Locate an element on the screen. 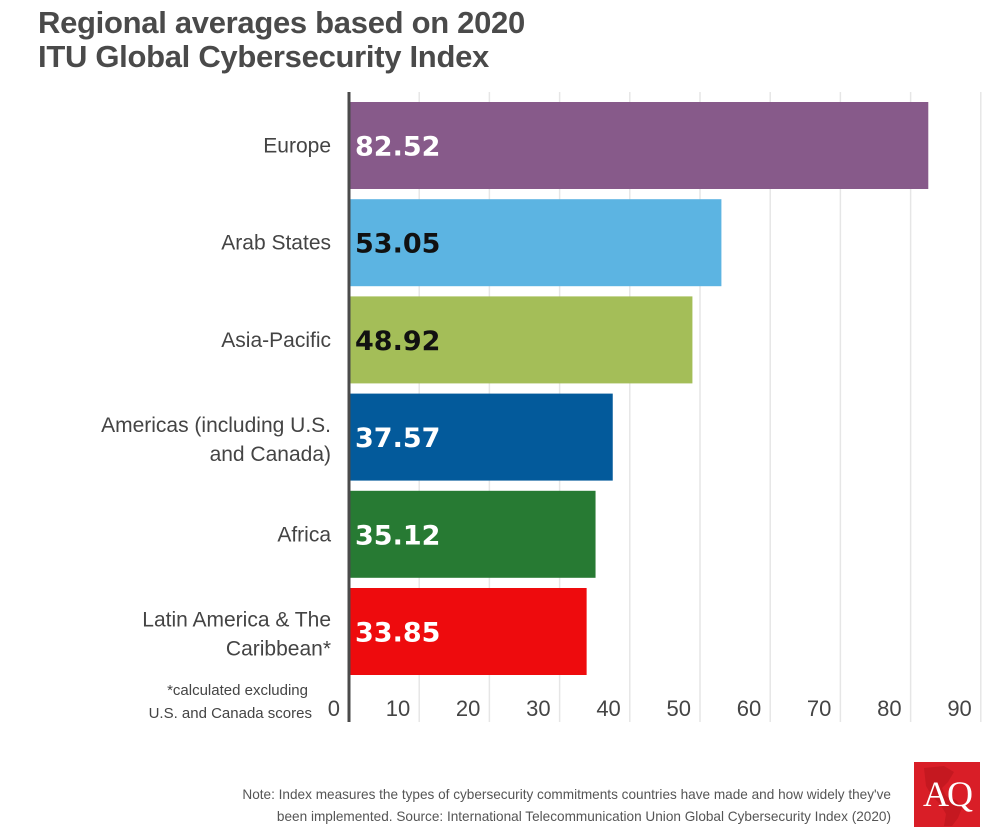 Image resolution: width=1003 pixels, height=834 pixels. category-label-5-line-2: Caribbean* is located at coordinates (278, 649).